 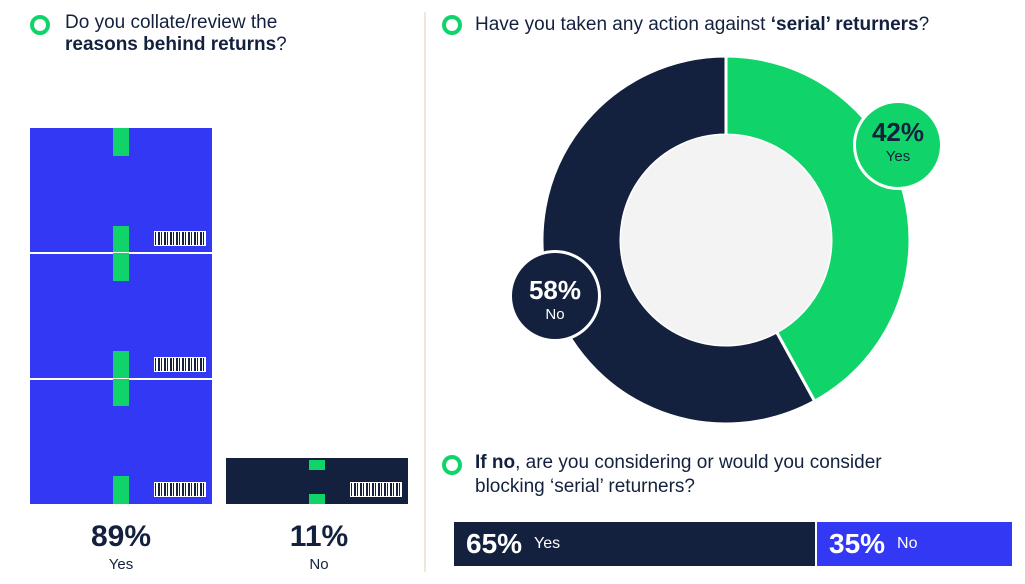 I want to click on hbar-value-no: 35%, so click(x=857, y=543).